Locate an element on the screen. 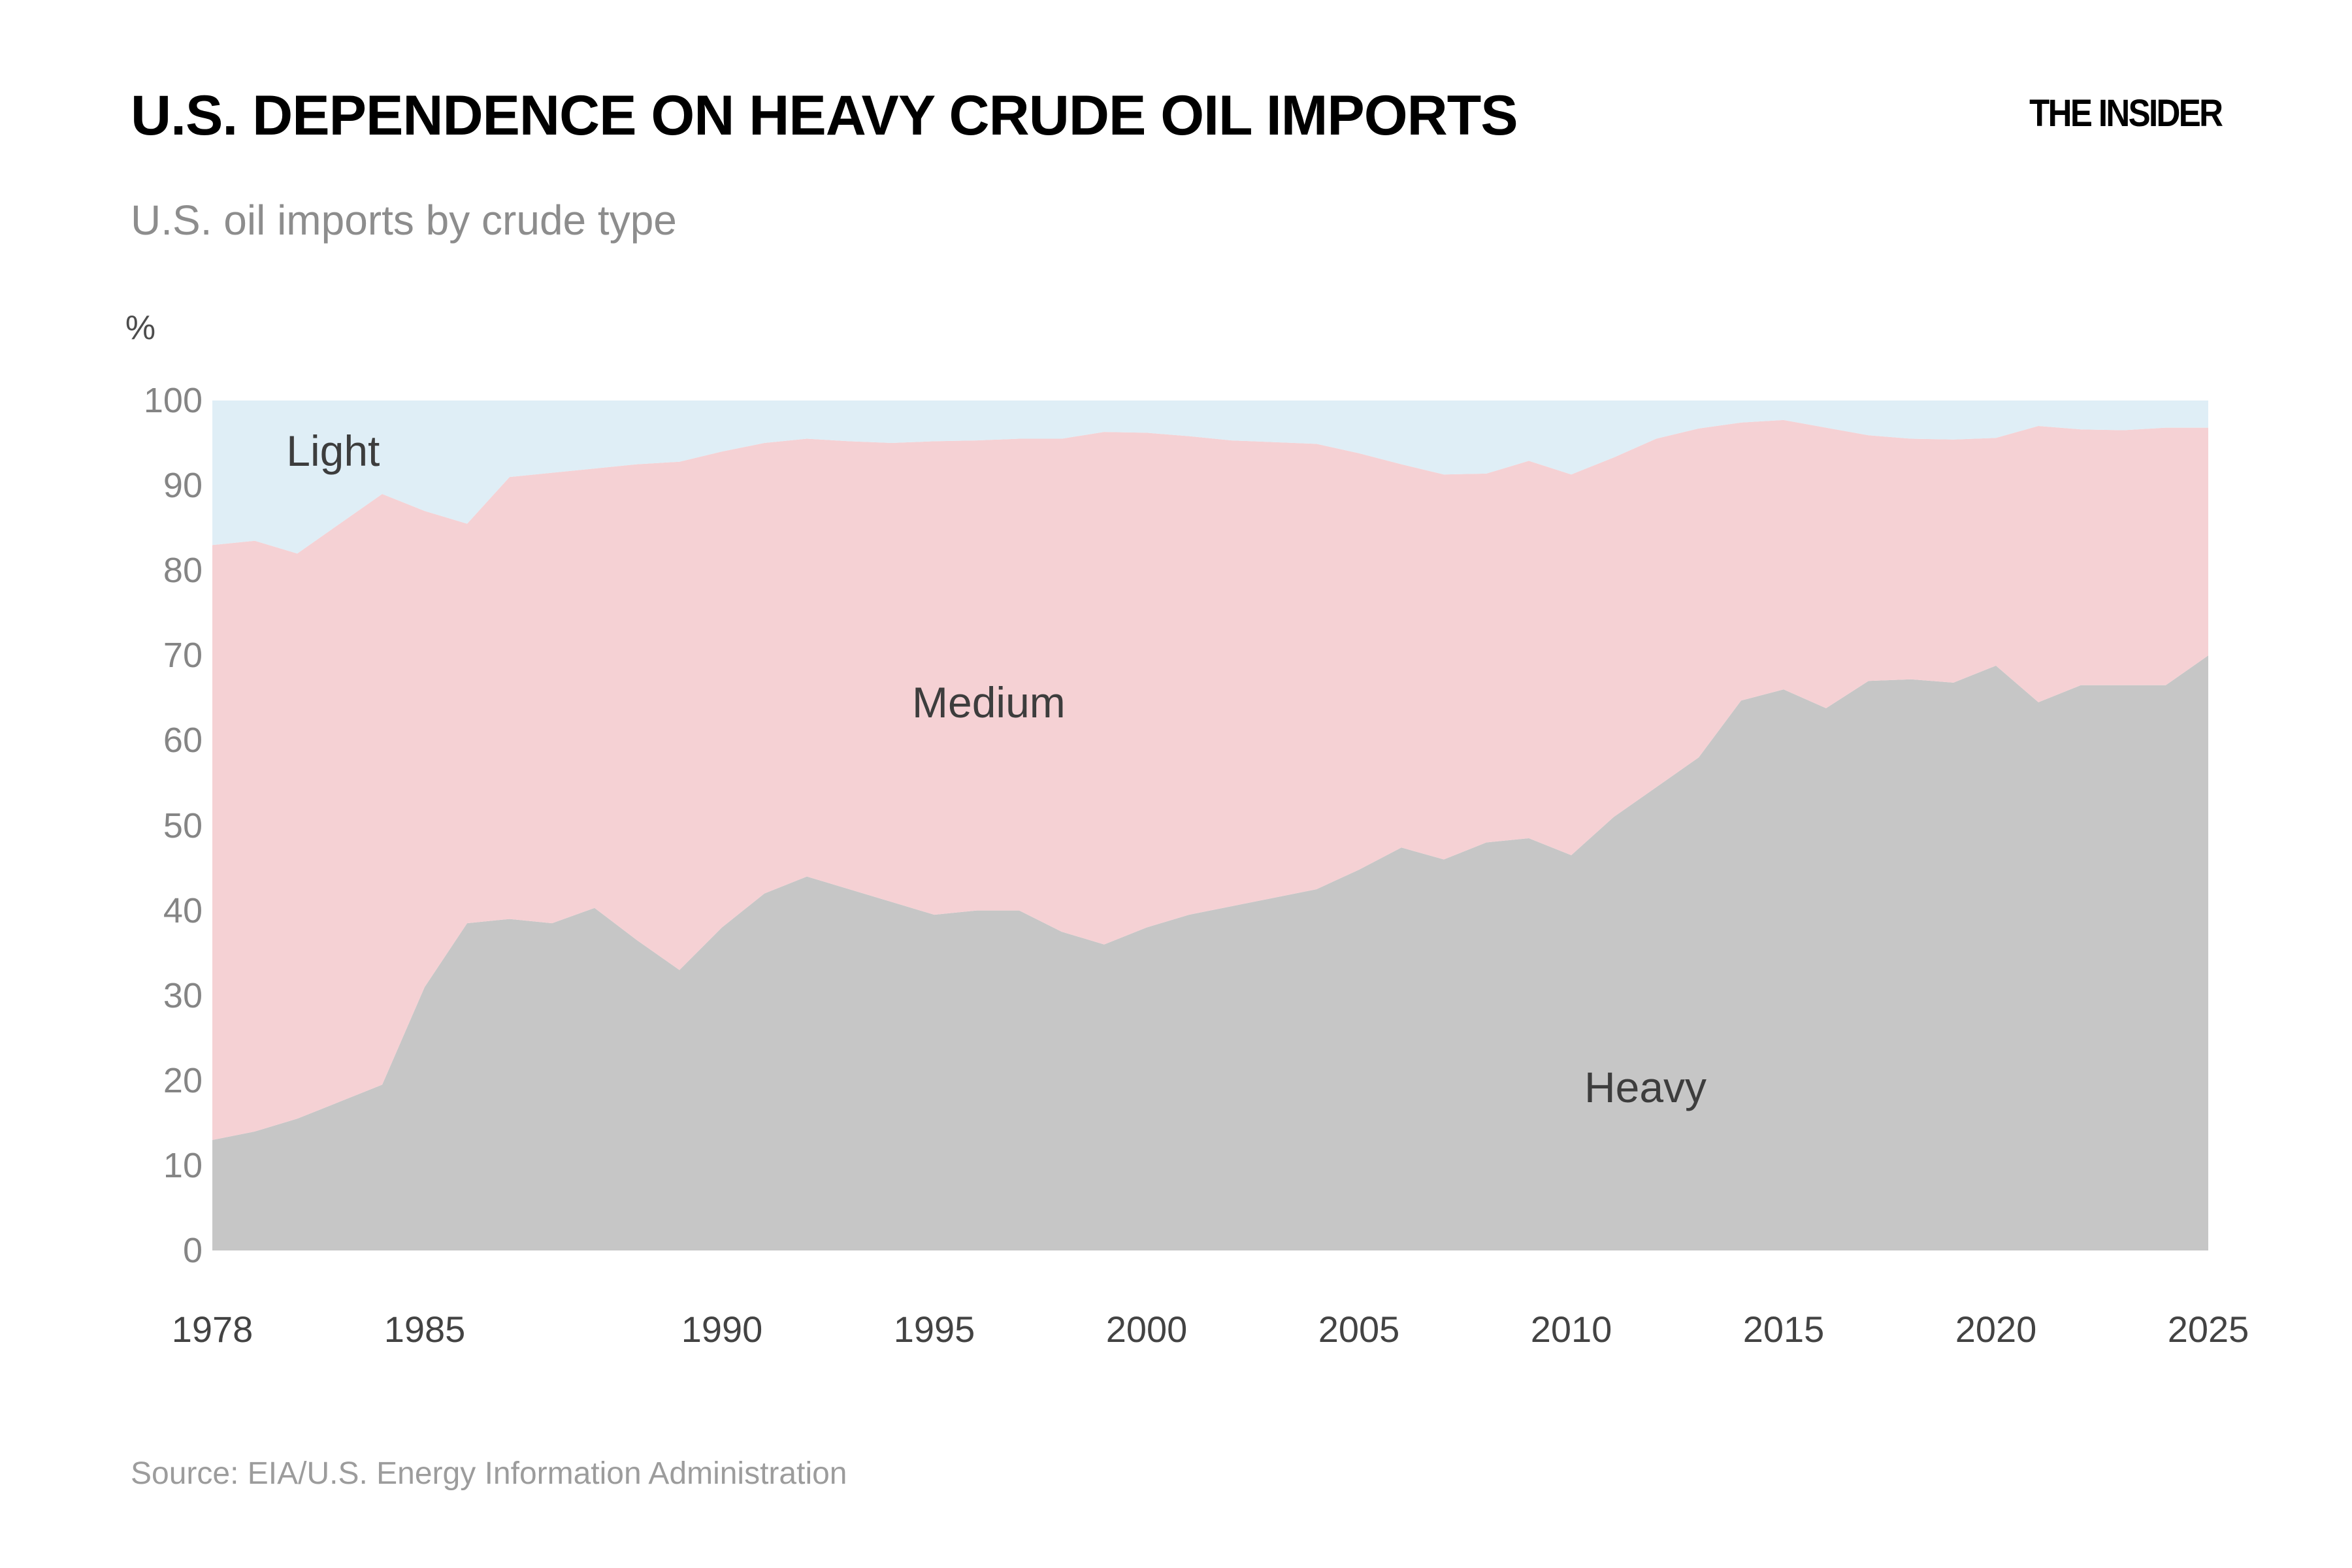  y-axis: 0 10 20 30 40 50 60 70 80 90 100 is located at coordinates (101, 784).